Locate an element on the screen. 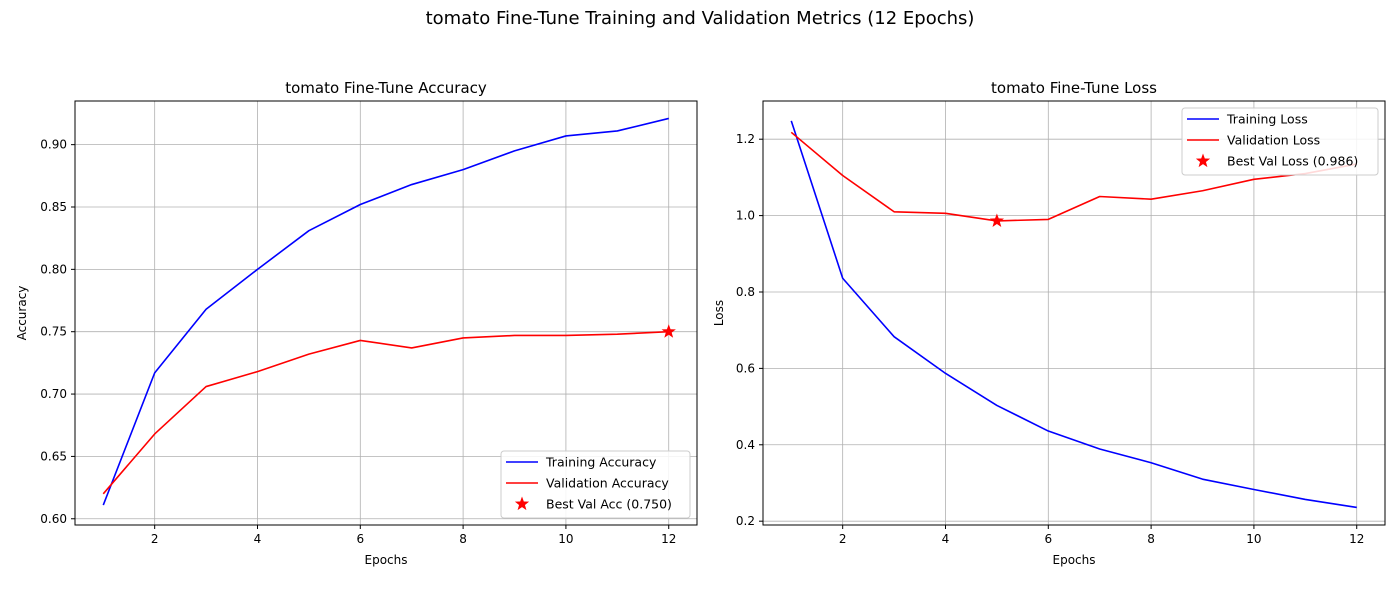 This screenshot has width=1400, height=600. y-tick-label: 0.4 is located at coordinates (745, 445).